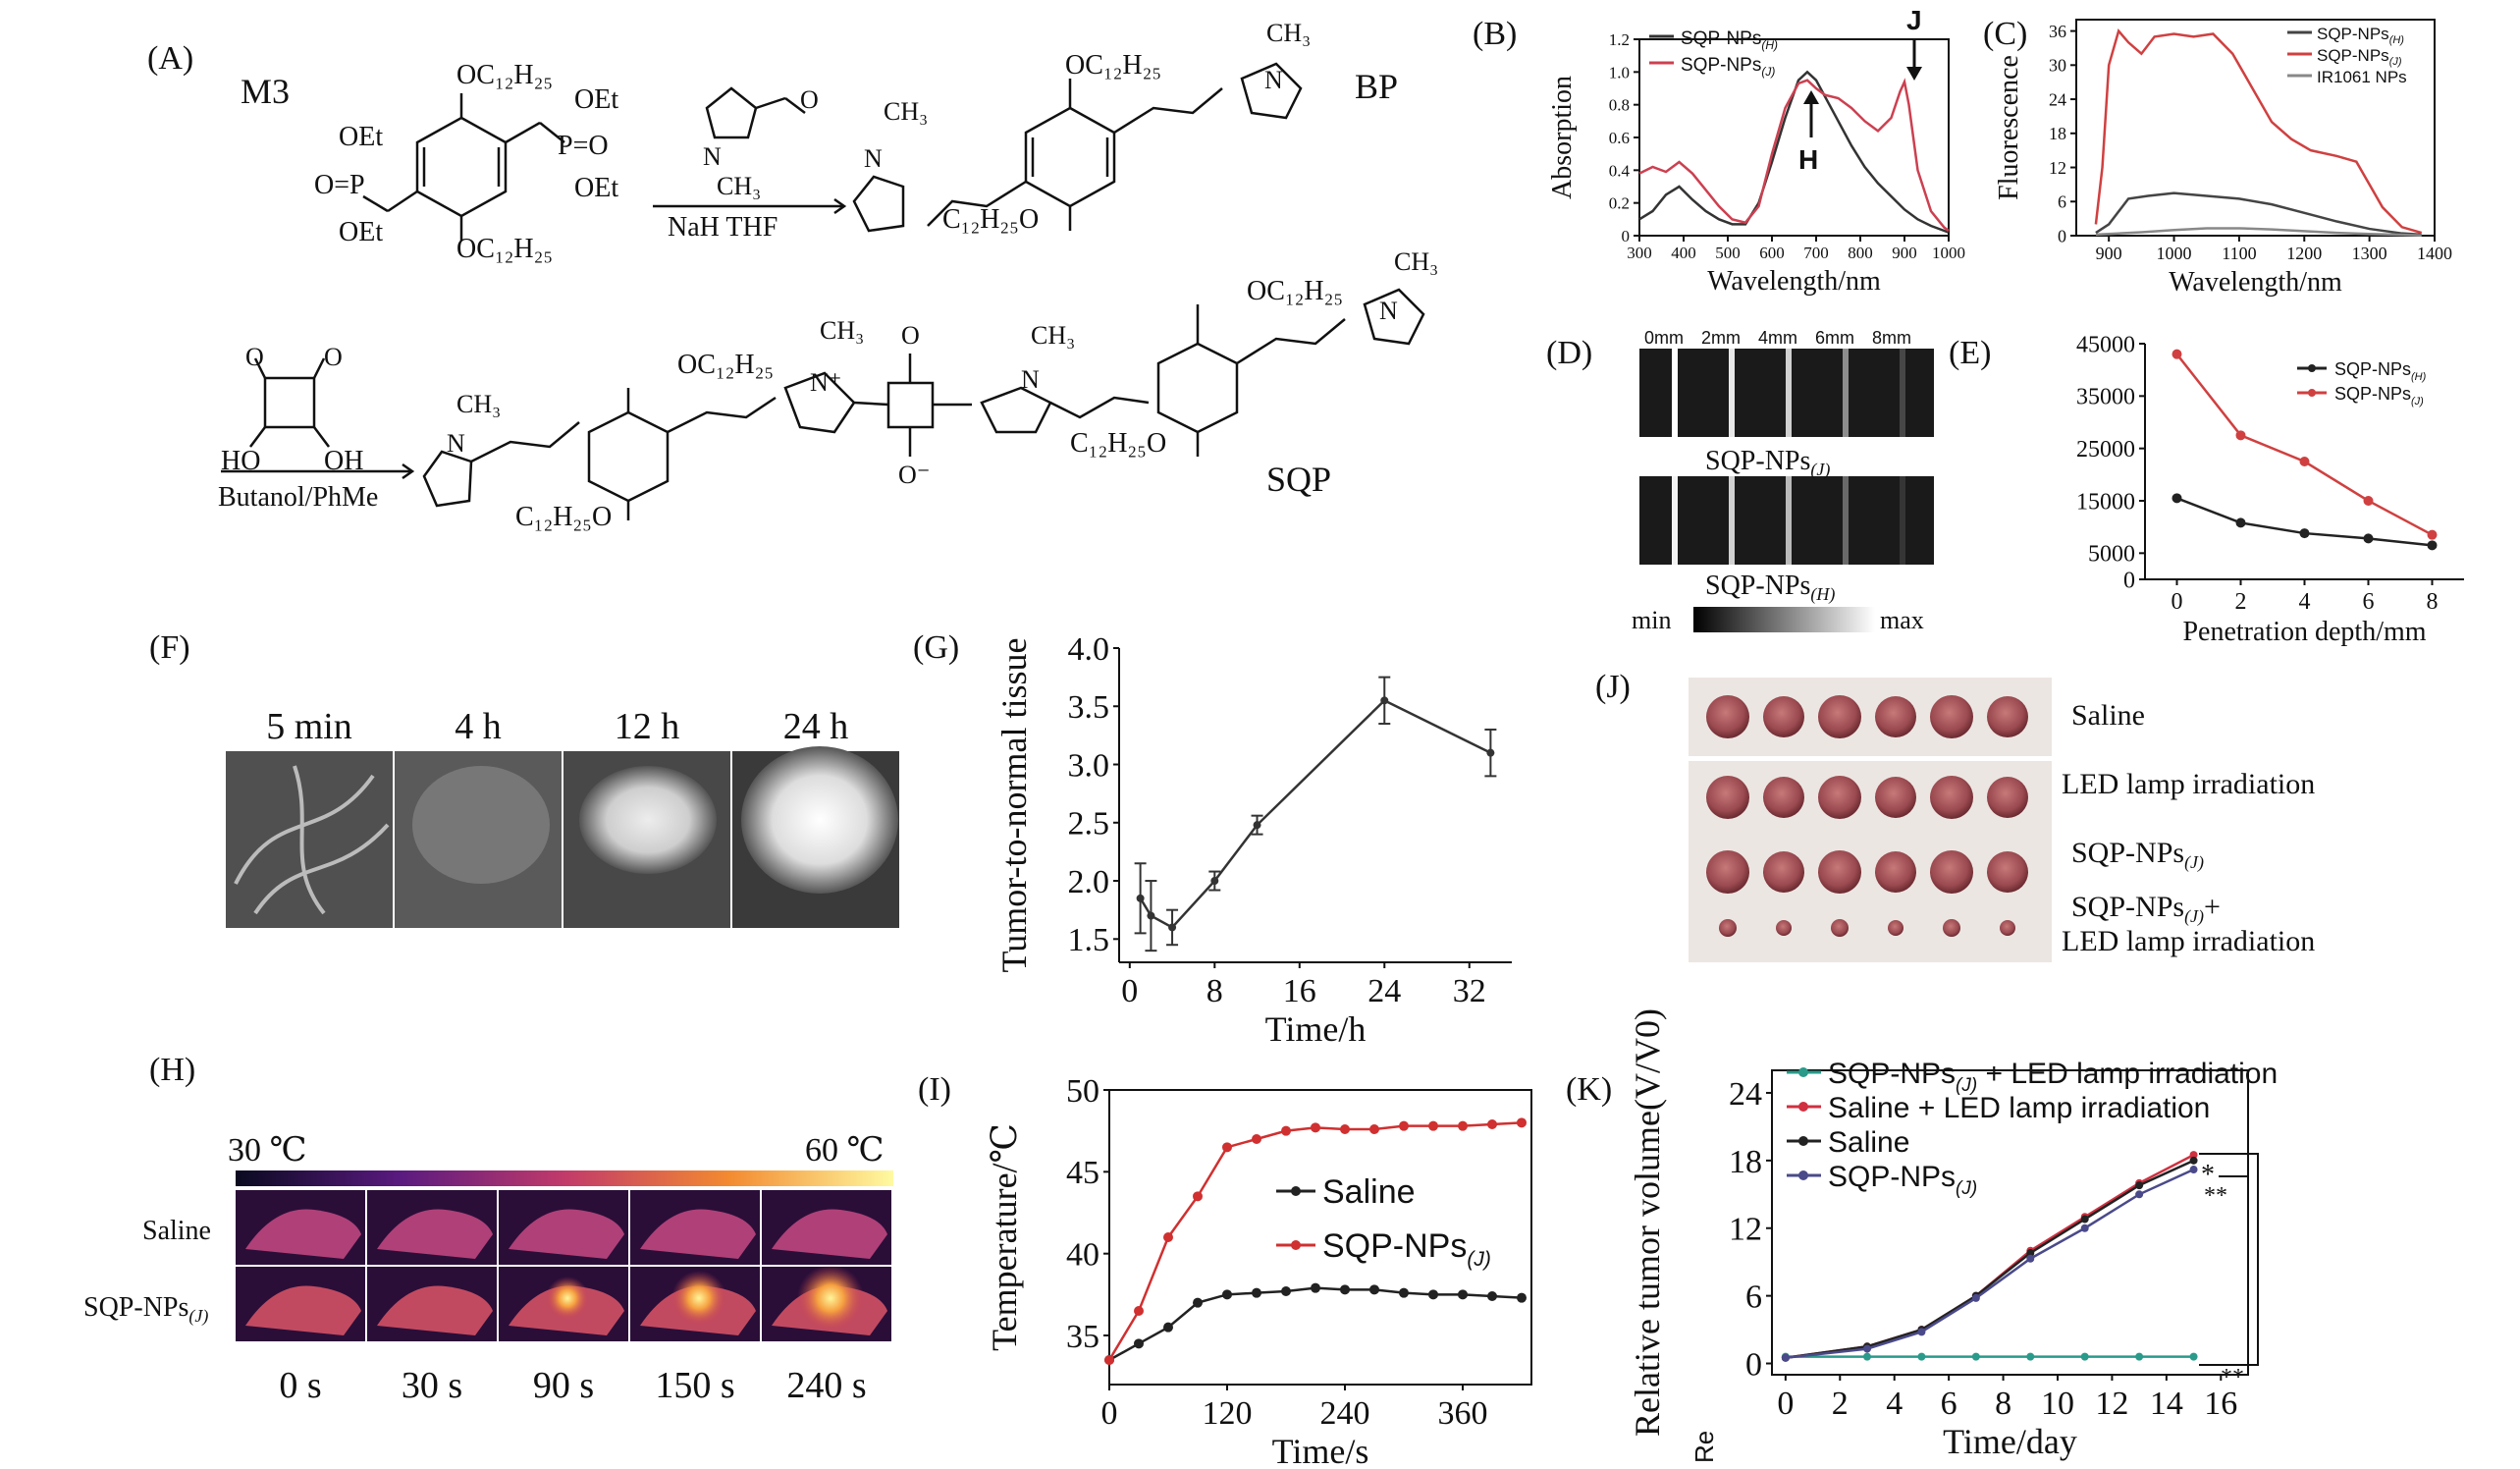 The height and width of the screenshot is (1469, 2520). Describe the element at coordinates (1772, 253) in the screenshot. I see `x-tick-label: 600` at that location.